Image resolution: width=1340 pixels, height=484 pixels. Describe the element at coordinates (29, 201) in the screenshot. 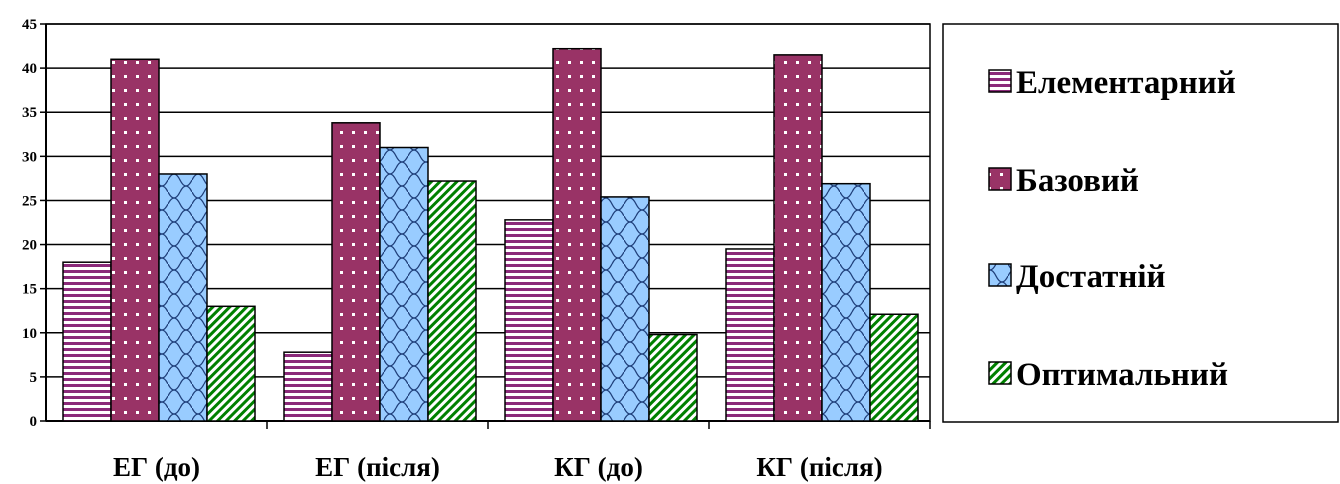

I see `y-tick-label: 25` at that location.